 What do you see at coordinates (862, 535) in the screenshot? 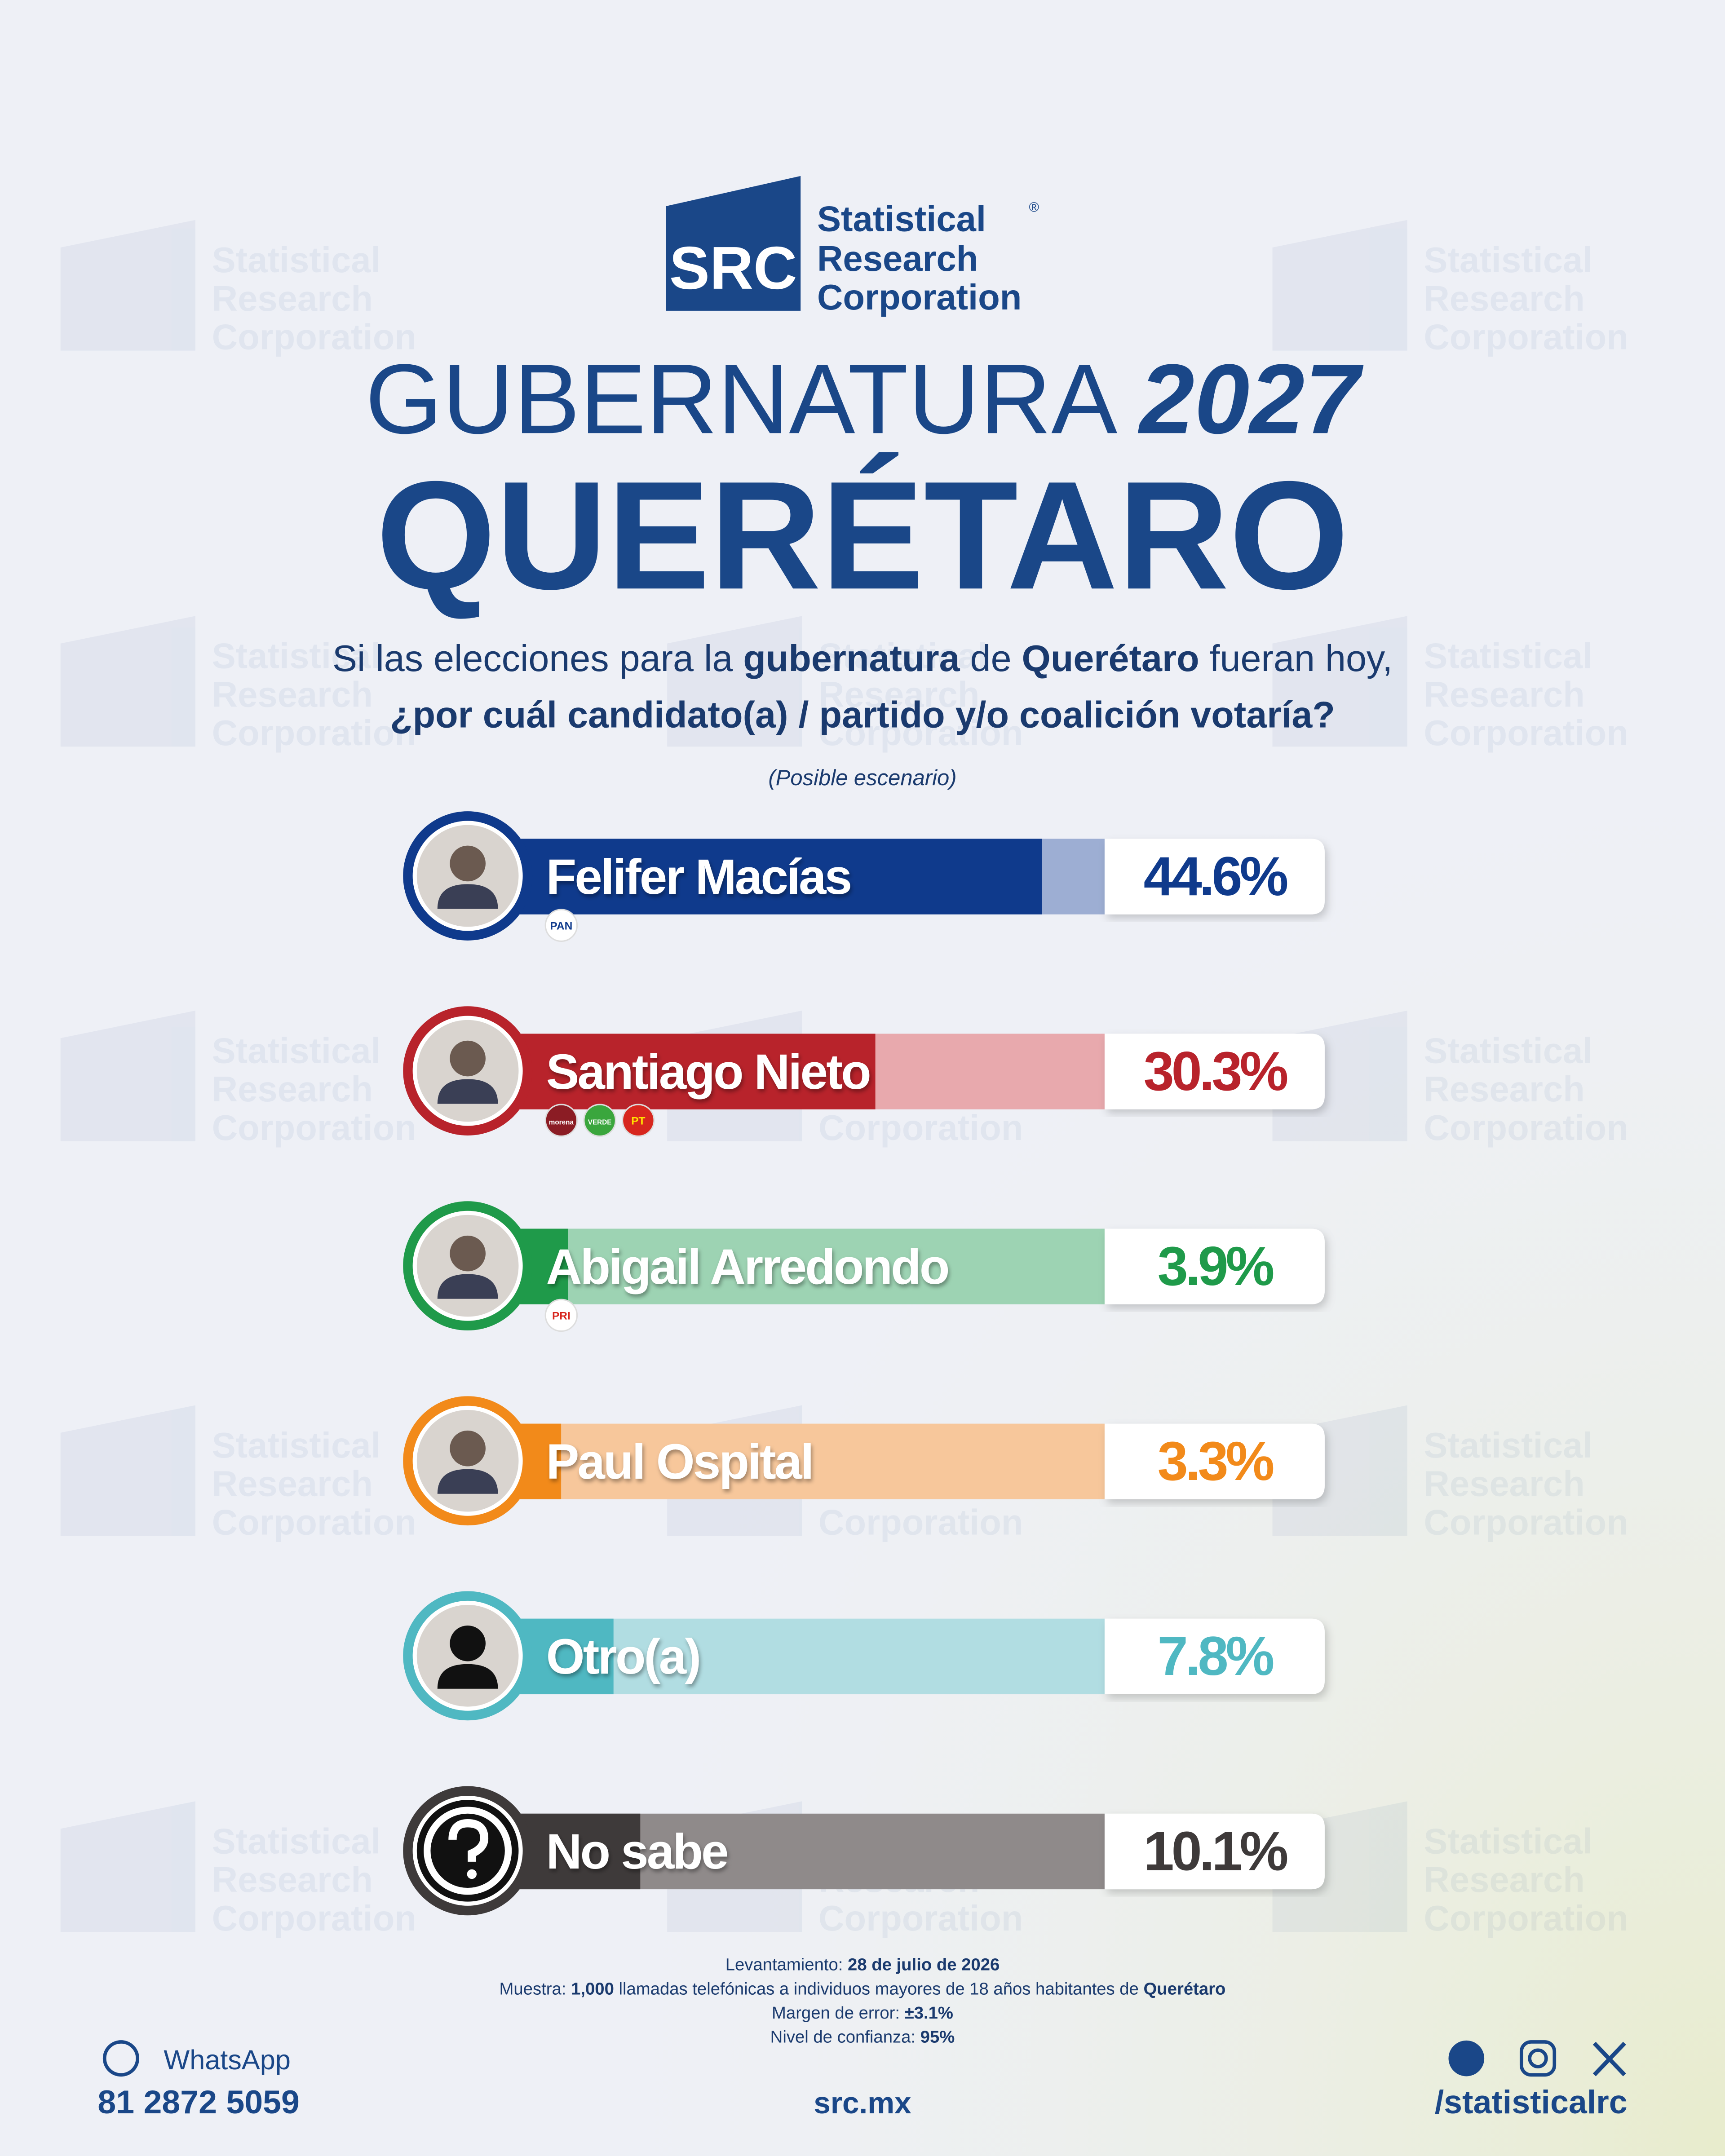
I see `subtitle: QUERÉTARO` at bounding box center [862, 535].